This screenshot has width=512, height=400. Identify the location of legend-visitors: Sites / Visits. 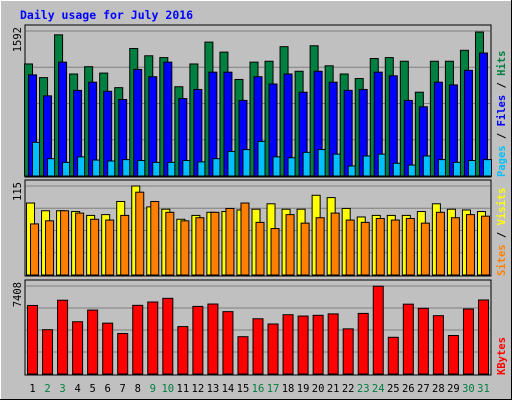
(502, 231).